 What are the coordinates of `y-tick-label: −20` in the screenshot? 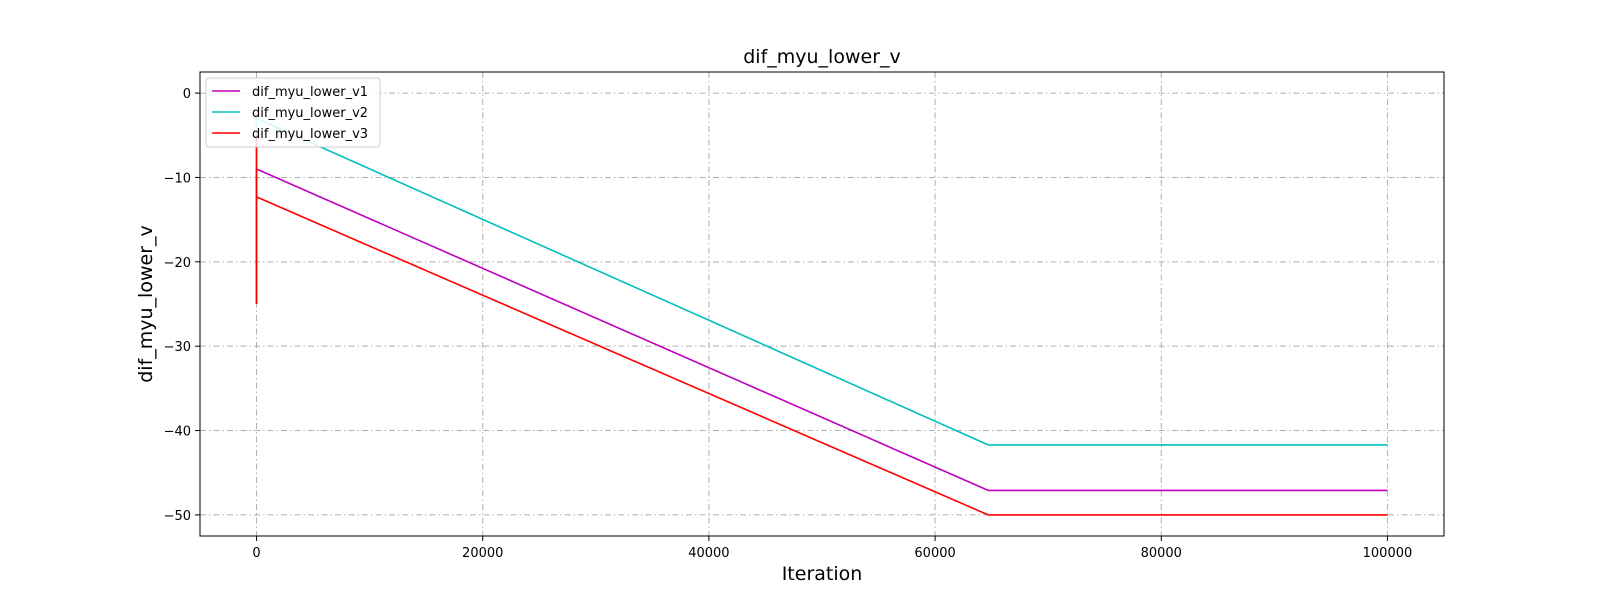 It's located at (177, 263).